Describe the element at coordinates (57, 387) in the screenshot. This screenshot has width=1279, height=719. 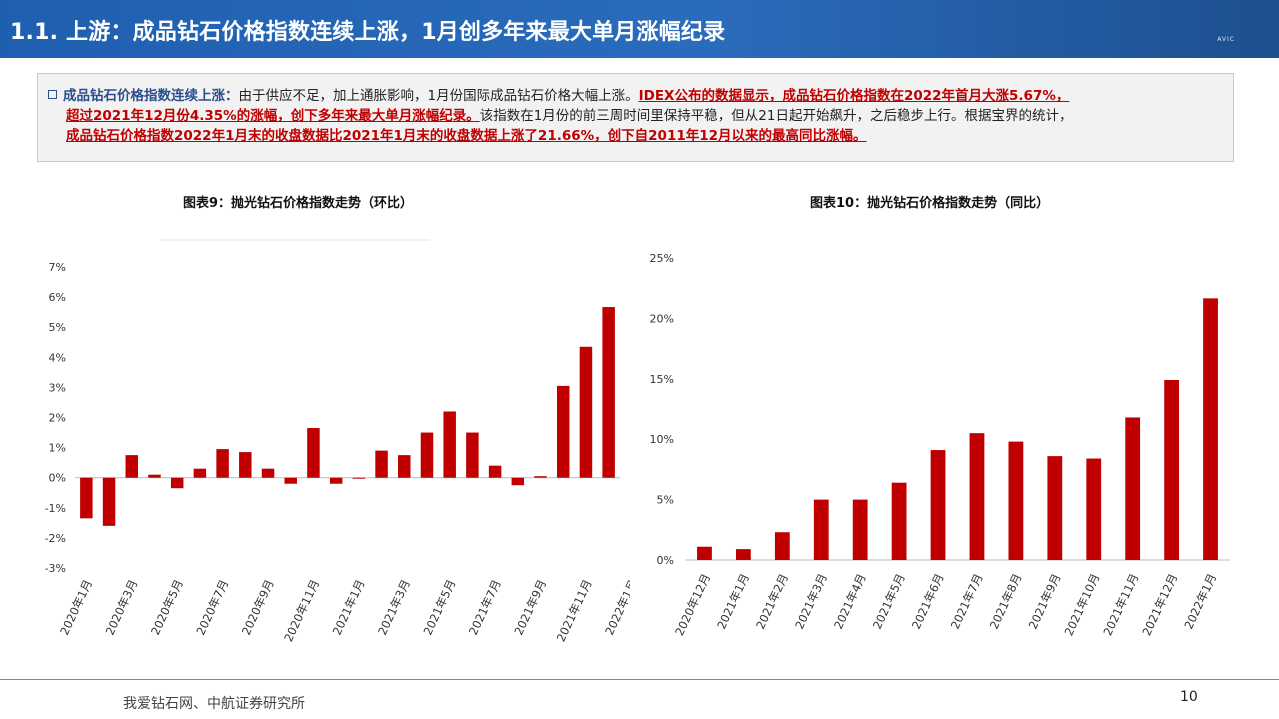
I see `y-tick-label: 3%` at that location.